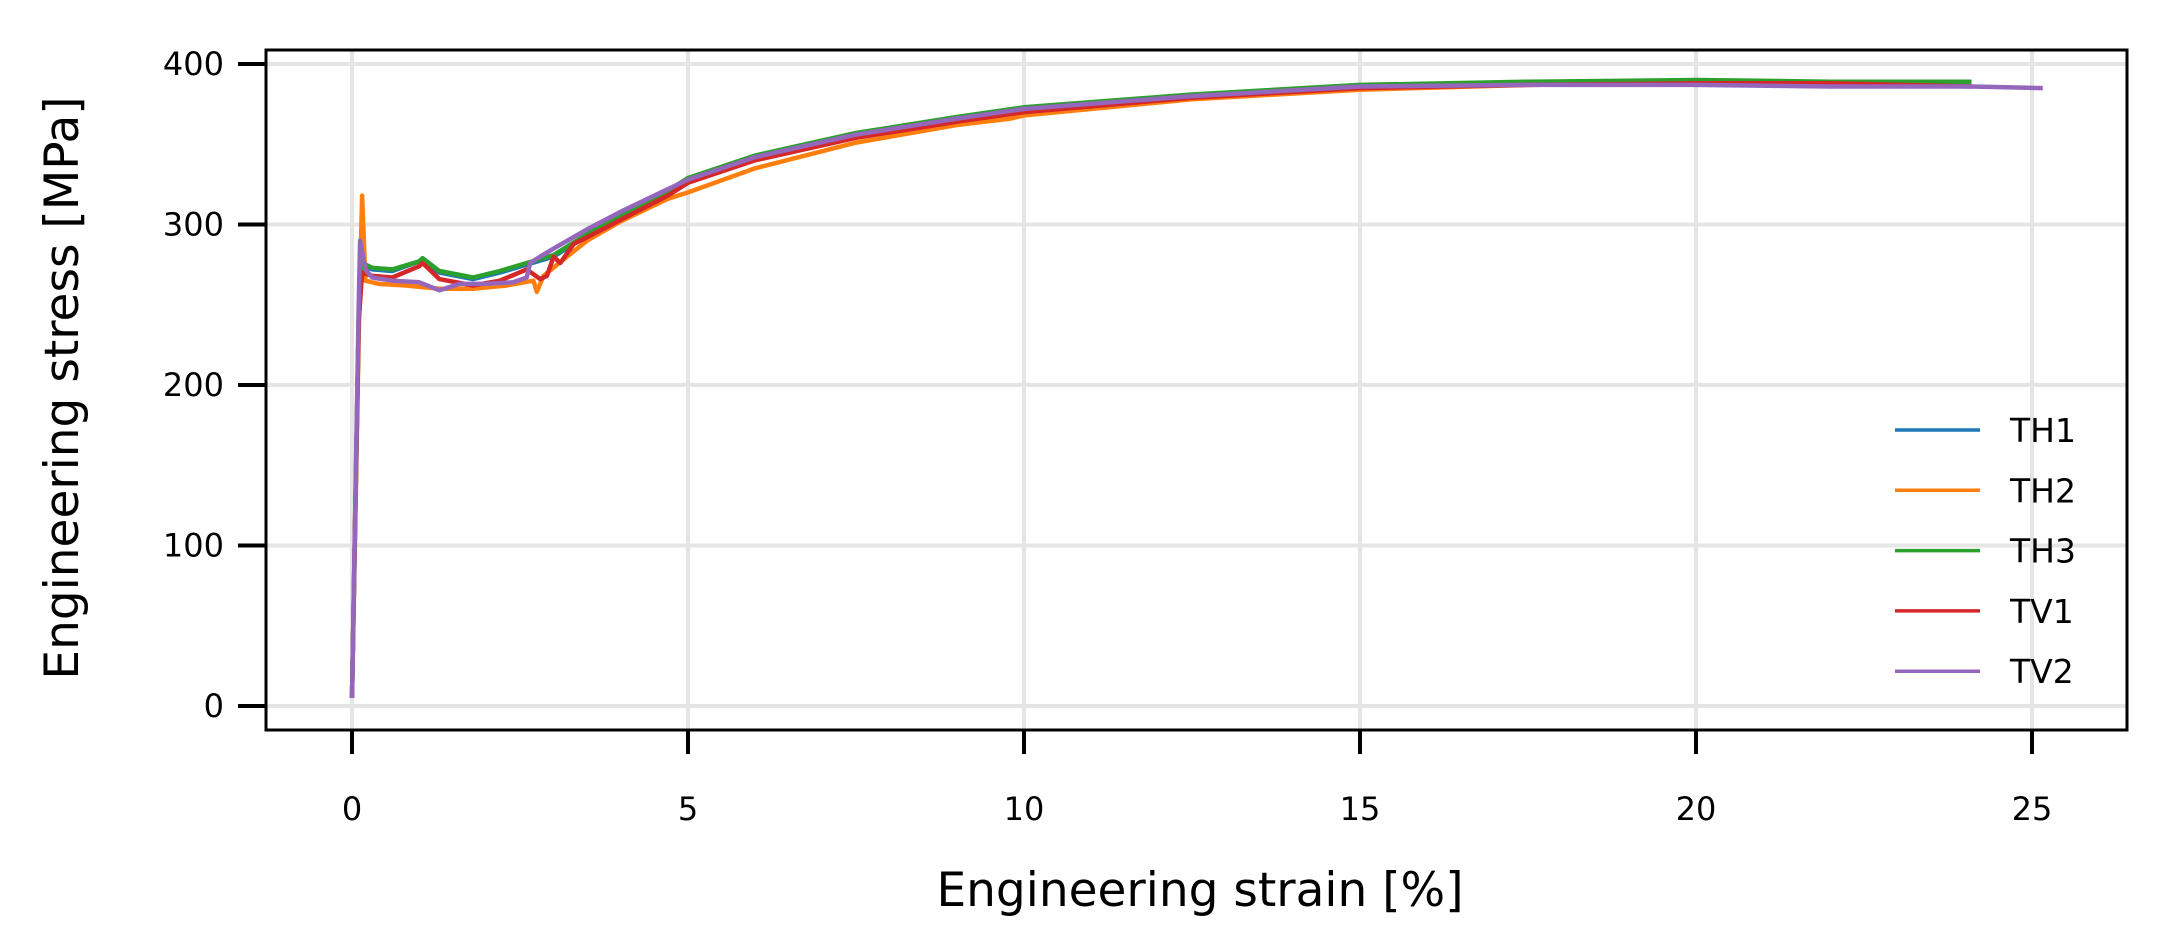  Describe the element at coordinates (1984, 611) in the screenshot. I see `legend-item-tv1: TV1` at that location.